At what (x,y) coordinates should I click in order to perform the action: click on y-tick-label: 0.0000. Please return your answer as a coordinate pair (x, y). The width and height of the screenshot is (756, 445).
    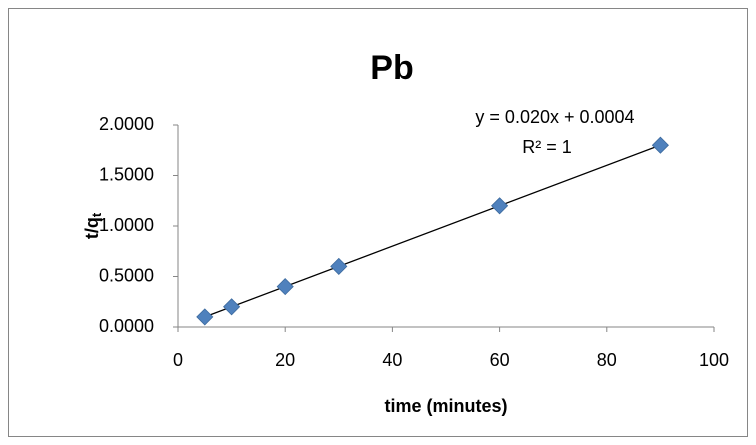
    Looking at the image, I should click on (126, 326).